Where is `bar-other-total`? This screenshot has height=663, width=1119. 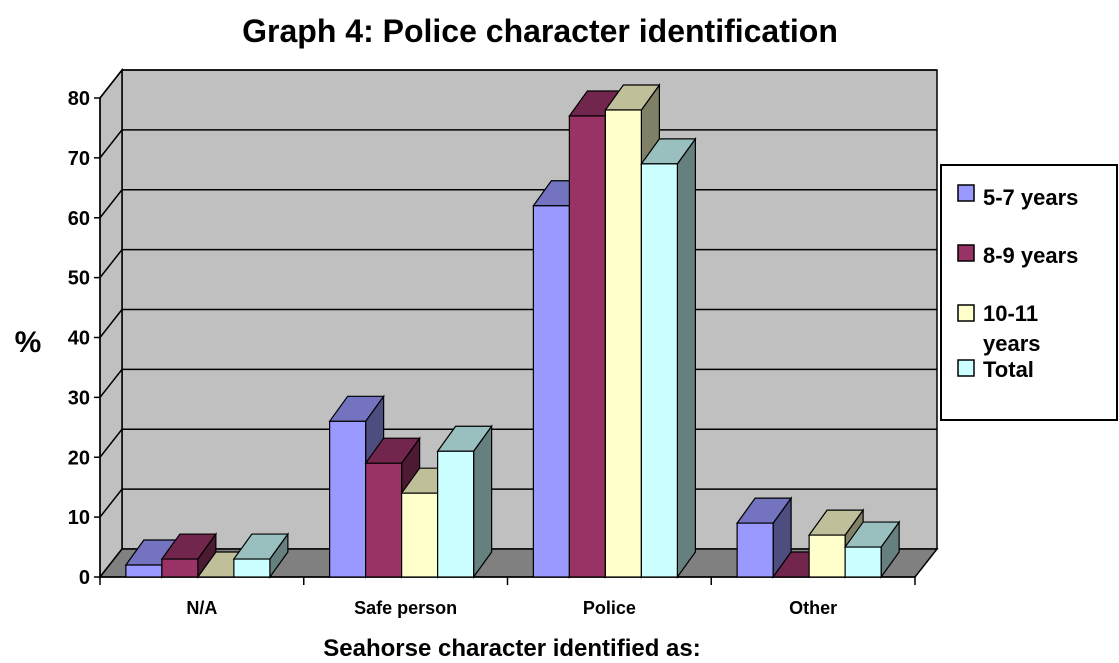
bar-other-total is located at coordinates (872, 549).